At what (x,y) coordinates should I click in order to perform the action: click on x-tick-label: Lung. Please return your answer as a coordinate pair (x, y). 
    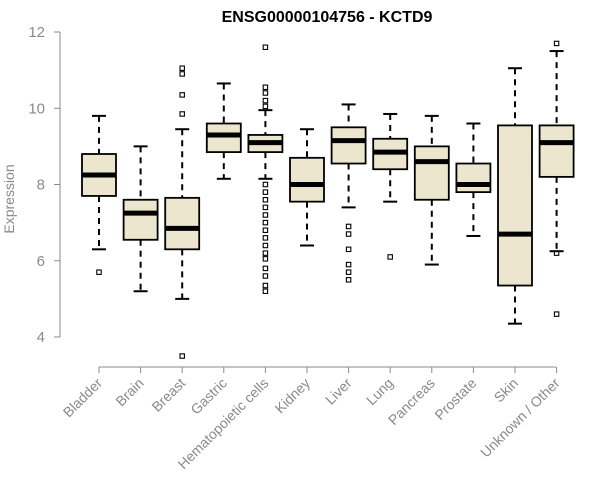
    Looking at the image, I should click on (379, 391).